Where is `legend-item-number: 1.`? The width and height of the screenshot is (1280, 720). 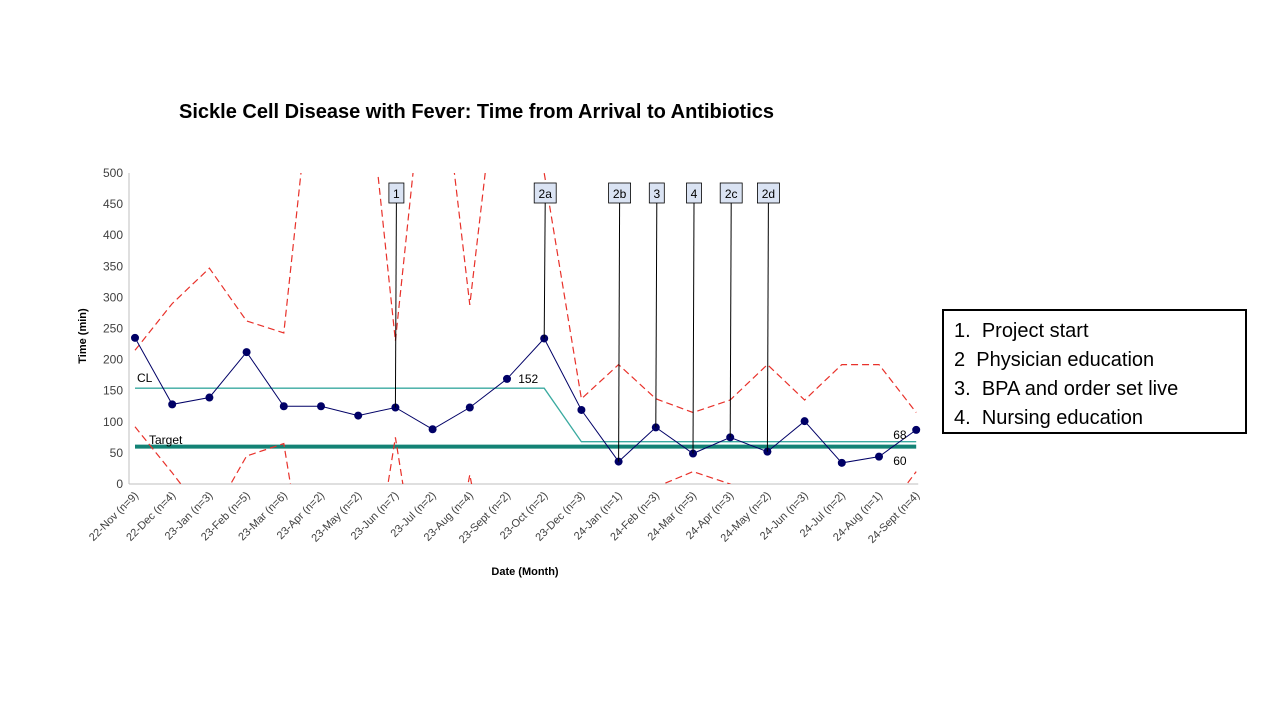 legend-item-number: 1. is located at coordinates (962, 331).